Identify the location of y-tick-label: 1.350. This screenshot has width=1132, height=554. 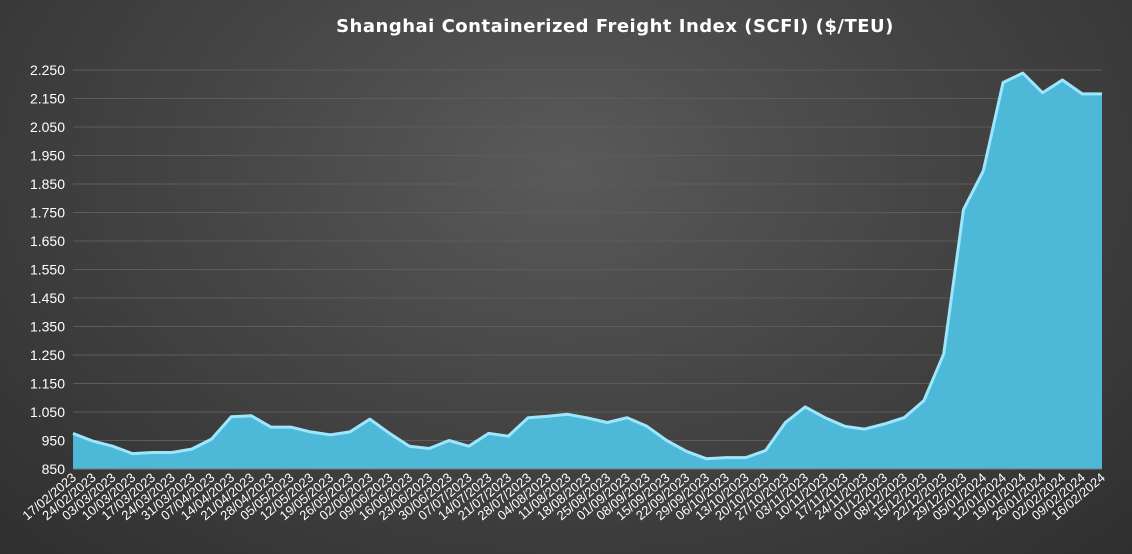
(47, 327).